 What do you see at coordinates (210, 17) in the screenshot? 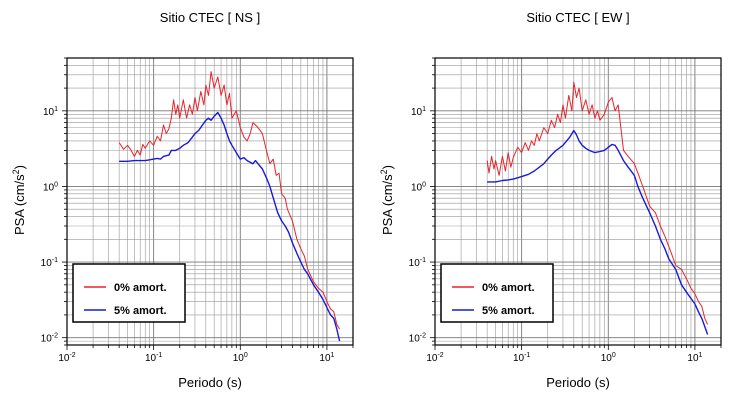
I see `chart-title: Sitio CTEC [ NS ]` at bounding box center [210, 17].